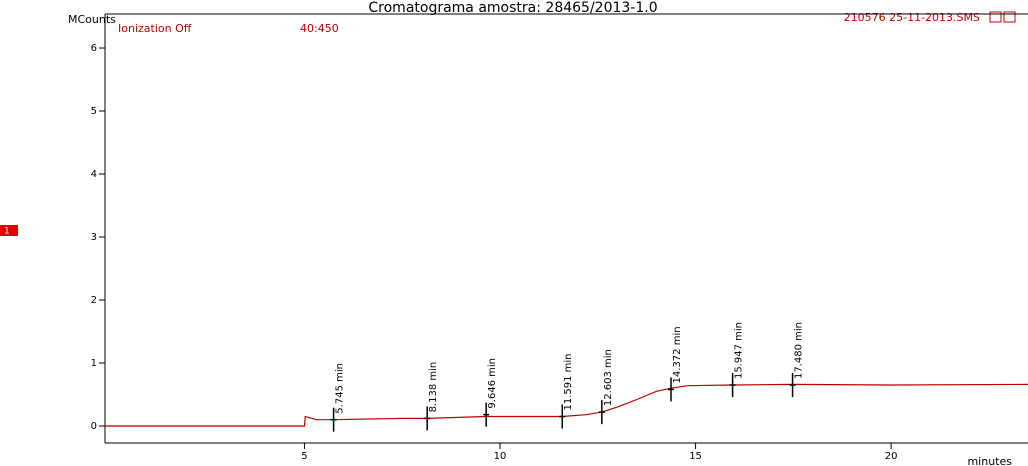 The image size is (1028, 466). Describe the element at coordinates (1009, 17) in the screenshot. I see `close-button` at that location.